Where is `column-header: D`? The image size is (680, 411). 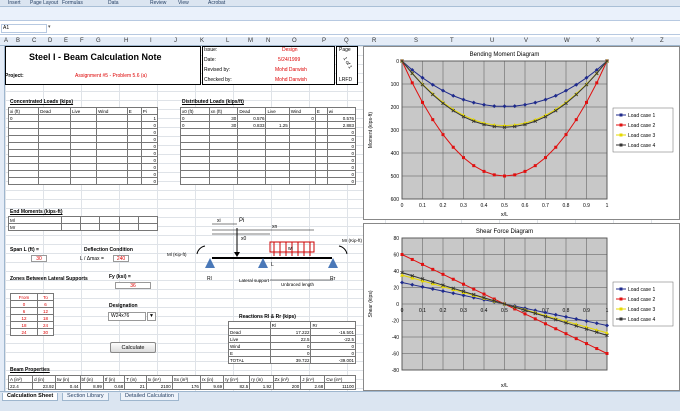 column-header: D is located at coordinates (50, 41).